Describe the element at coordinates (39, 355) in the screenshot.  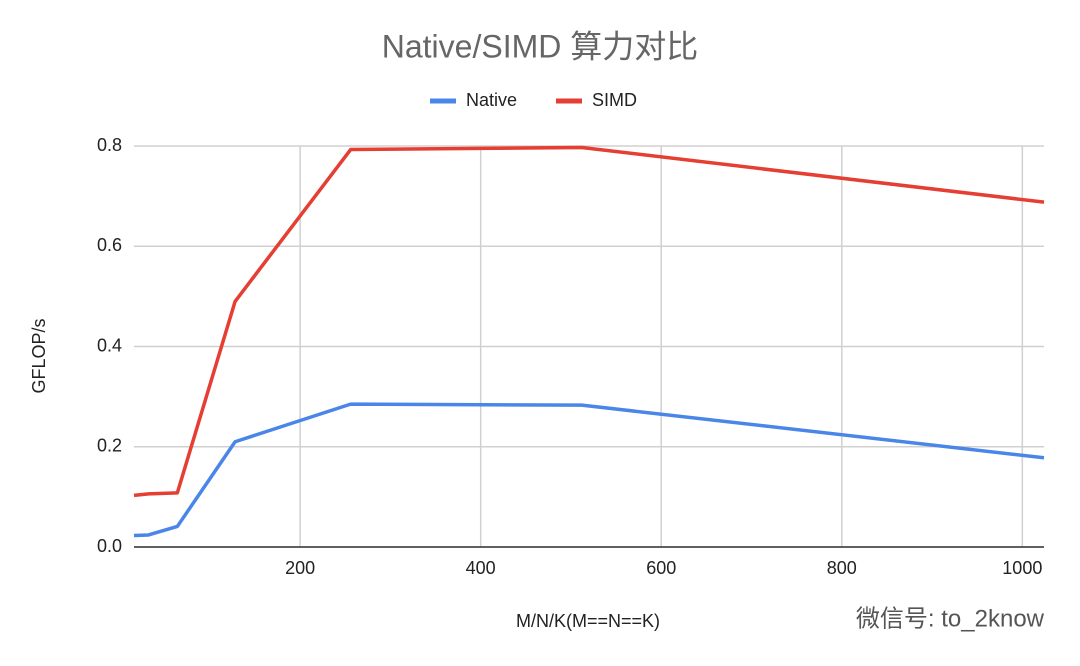
I see `y-axis-label: GFLOP/s` at that location.